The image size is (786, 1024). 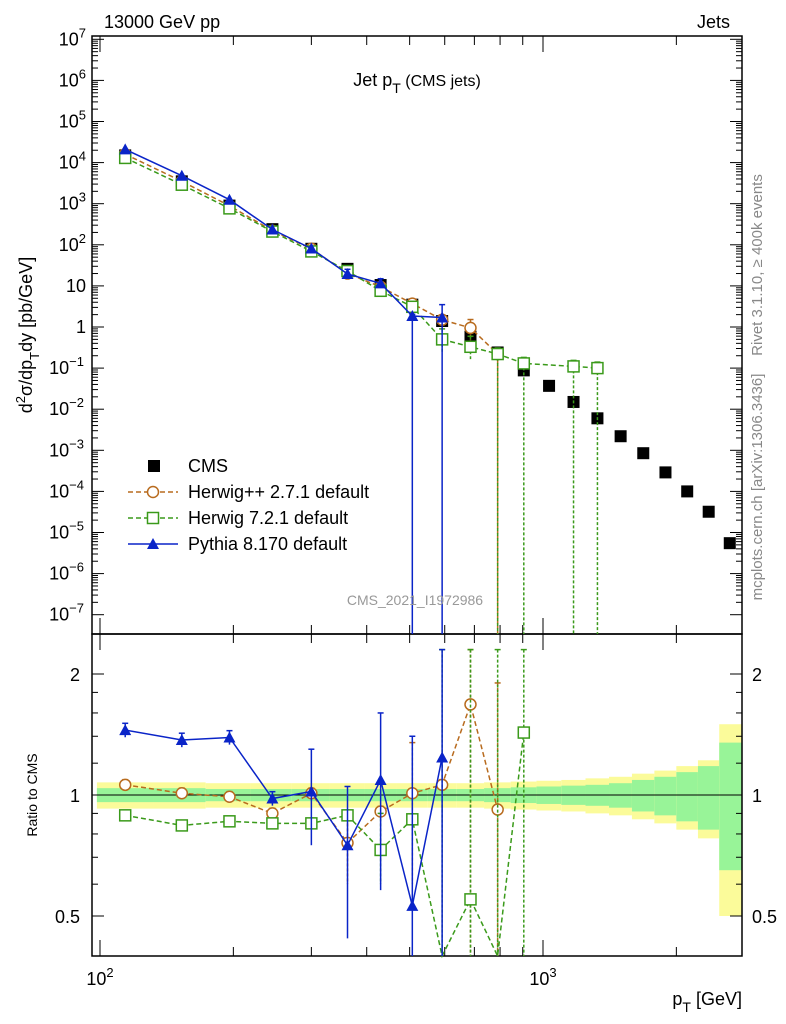 What do you see at coordinates (72, 78) in the screenshot?
I see `y-tick-label: 10⁶` at bounding box center [72, 78].